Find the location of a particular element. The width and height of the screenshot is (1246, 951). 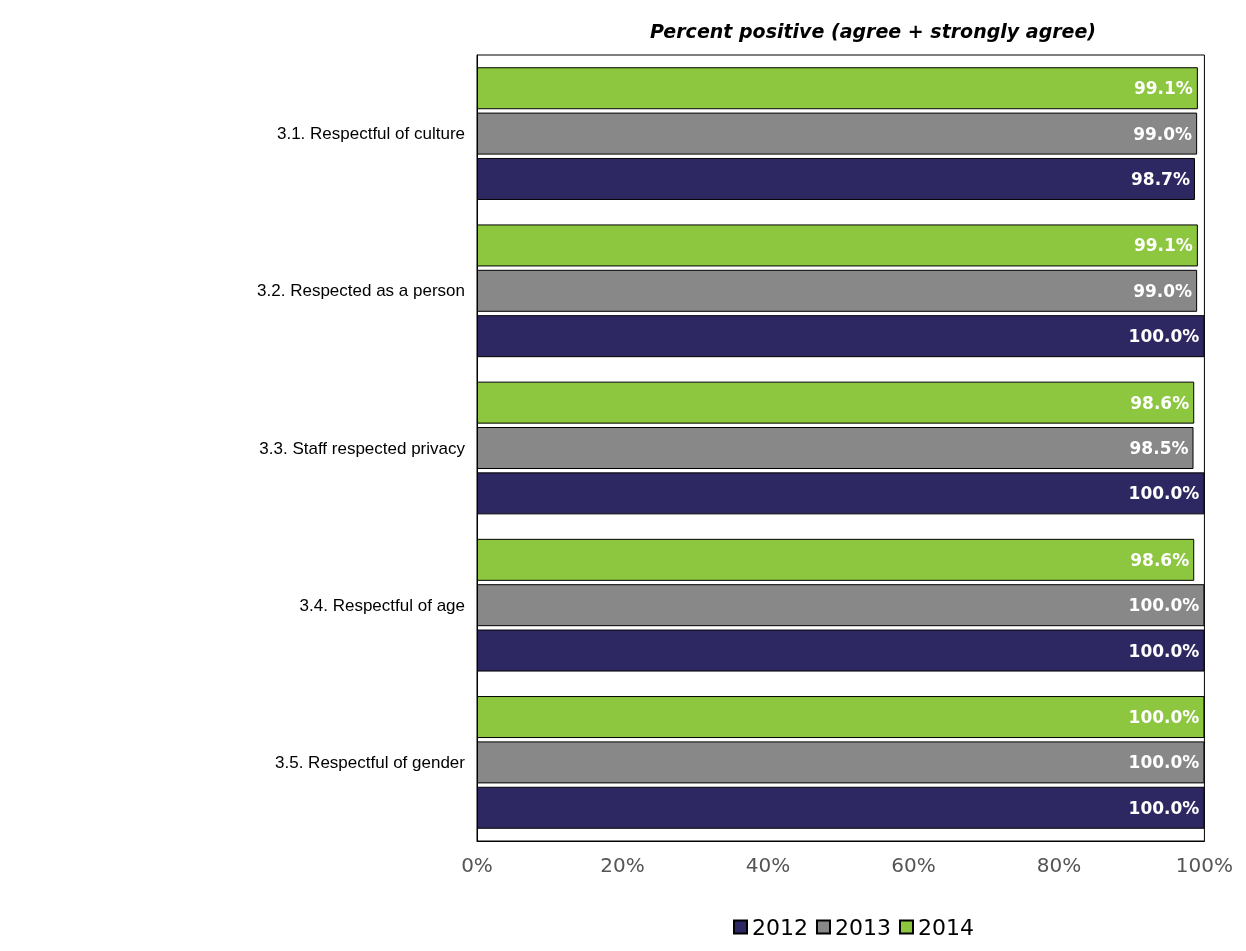

data-label: 98.5% is located at coordinates (1159, 448).